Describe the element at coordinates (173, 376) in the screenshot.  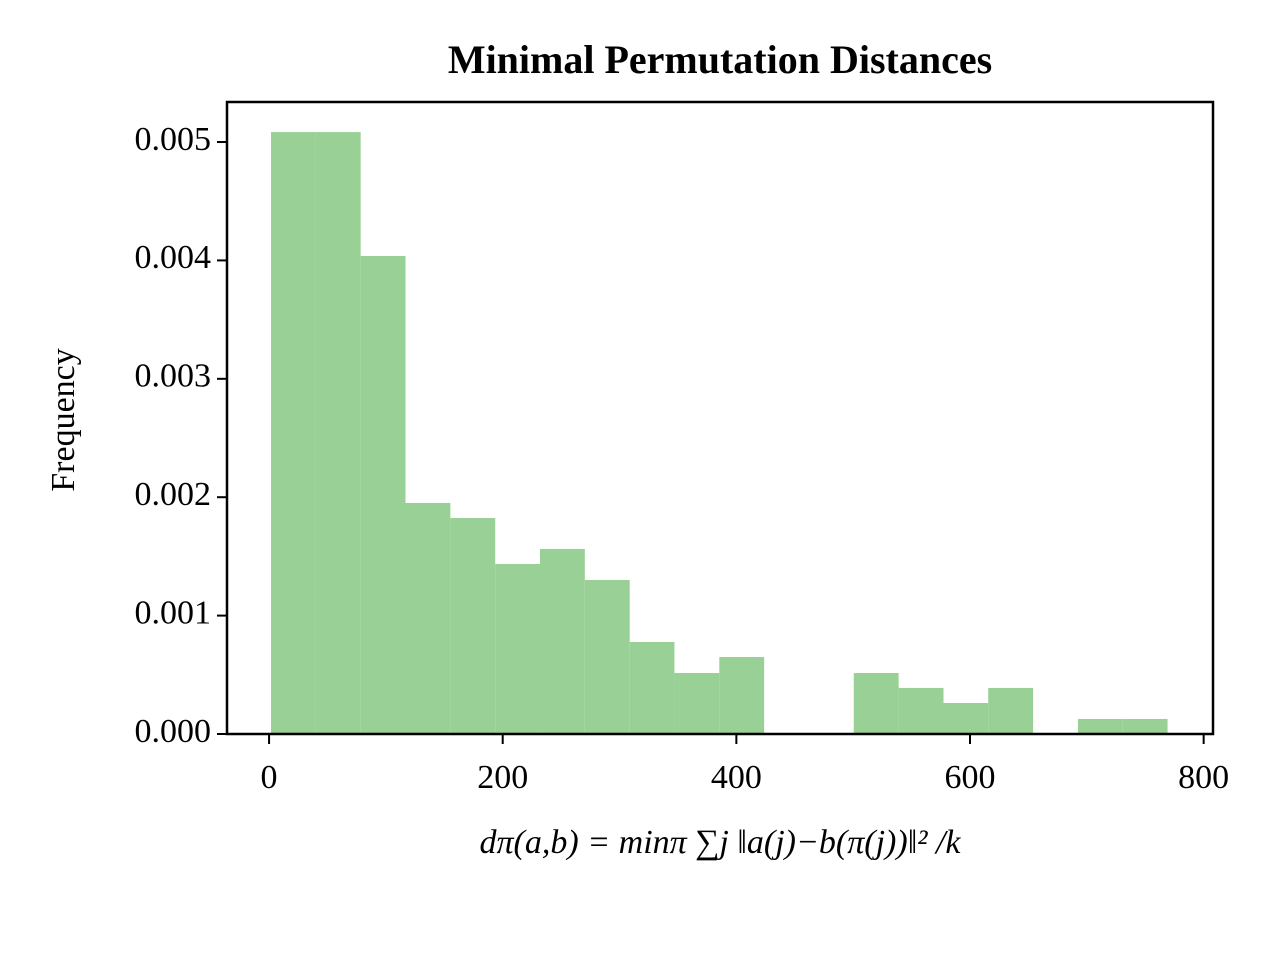
I see `y-tick-label: 0.003` at that location.